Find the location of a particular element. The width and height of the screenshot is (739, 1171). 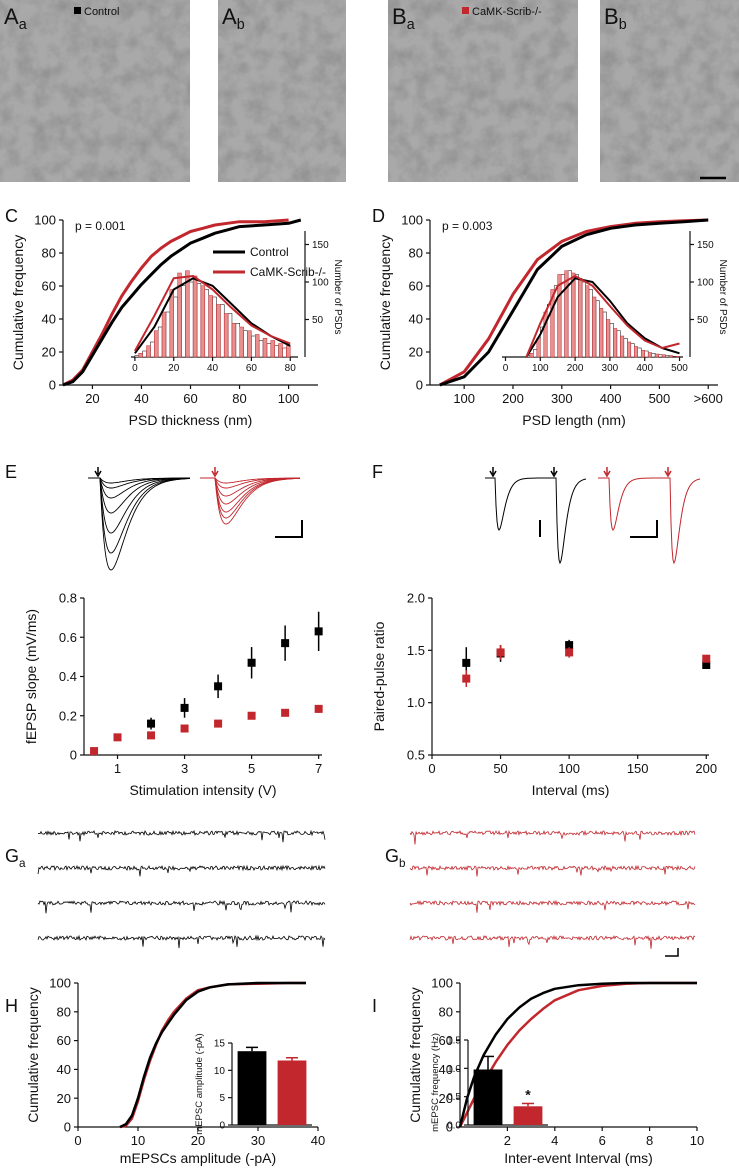

x-tick-label: 80 is located at coordinates (239, 398).